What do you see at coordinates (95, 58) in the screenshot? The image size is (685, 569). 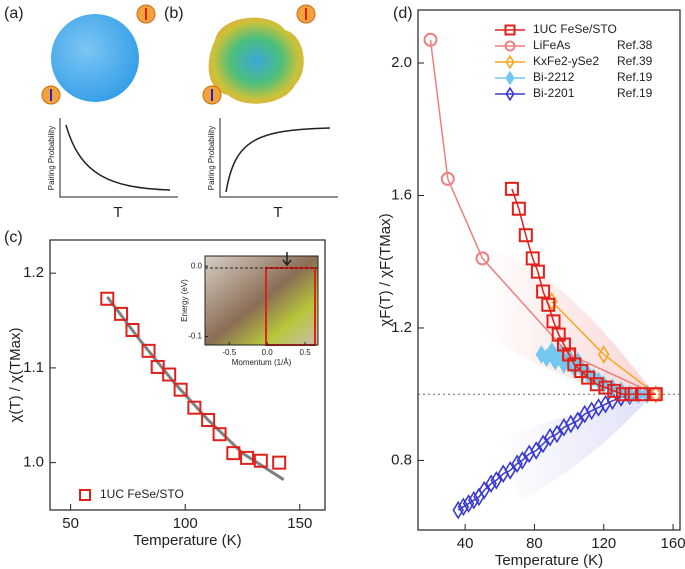 I see `fermi-sphere` at bounding box center [95, 58].